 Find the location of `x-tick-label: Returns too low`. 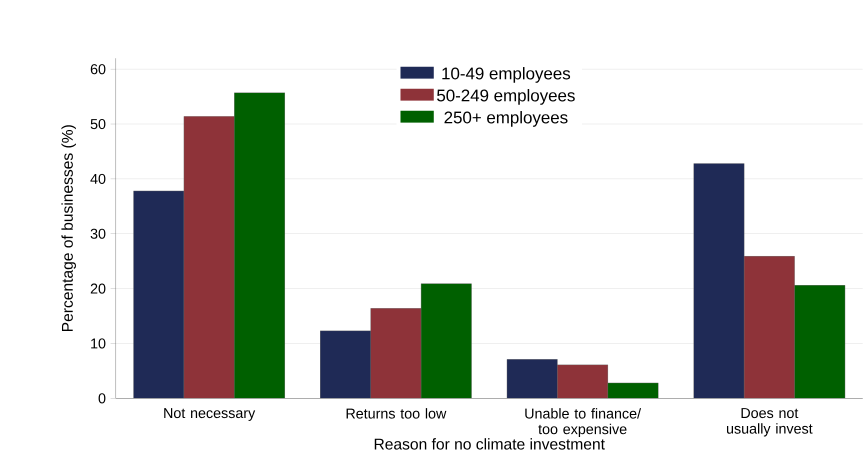

x-tick-label: Returns too low is located at coordinates (396, 413).